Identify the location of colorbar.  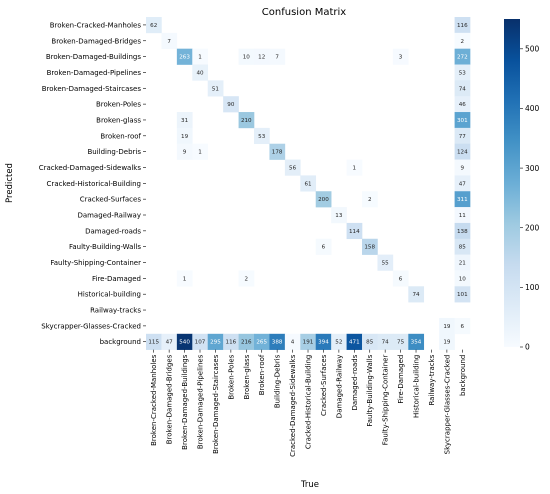
(512, 183).